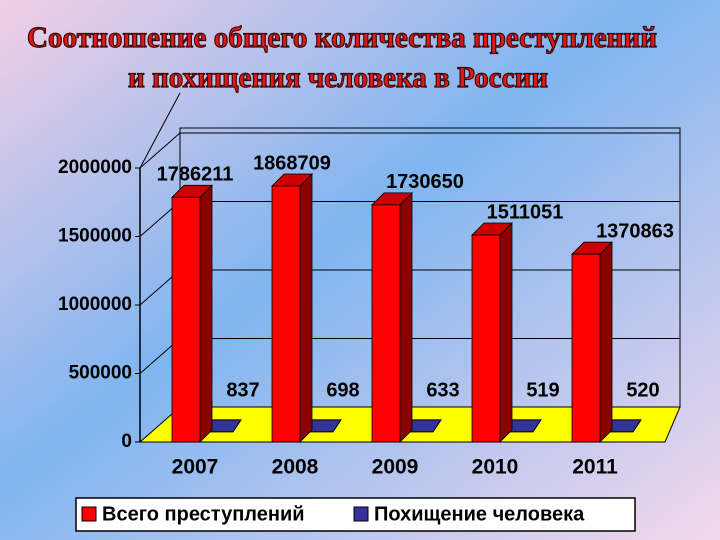  I want to click on y-tick-label: 1500000, so click(95, 236).